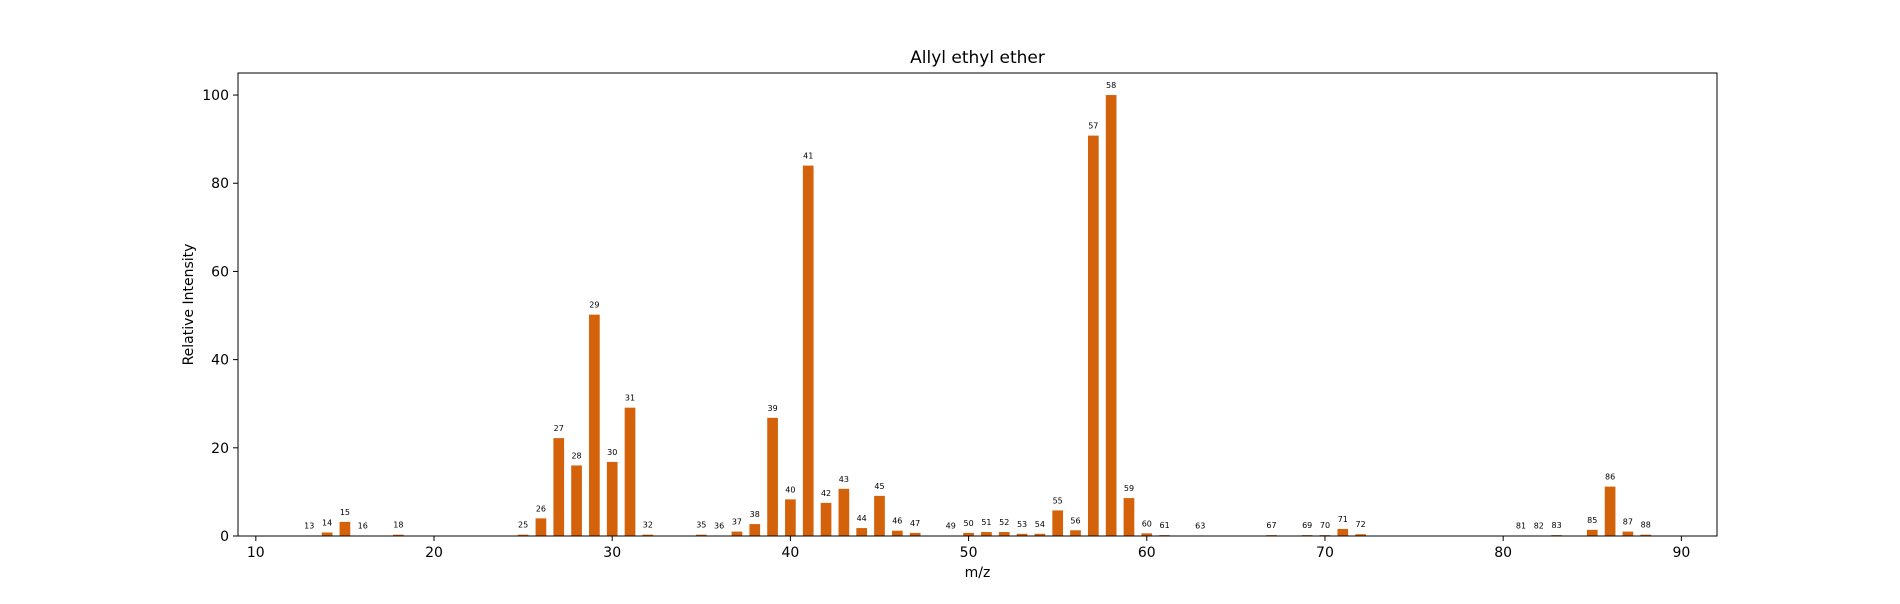  What do you see at coordinates (648, 525) in the screenshot?
I see `bar-label-mz-32: 32` at bounding box center [648, 525].